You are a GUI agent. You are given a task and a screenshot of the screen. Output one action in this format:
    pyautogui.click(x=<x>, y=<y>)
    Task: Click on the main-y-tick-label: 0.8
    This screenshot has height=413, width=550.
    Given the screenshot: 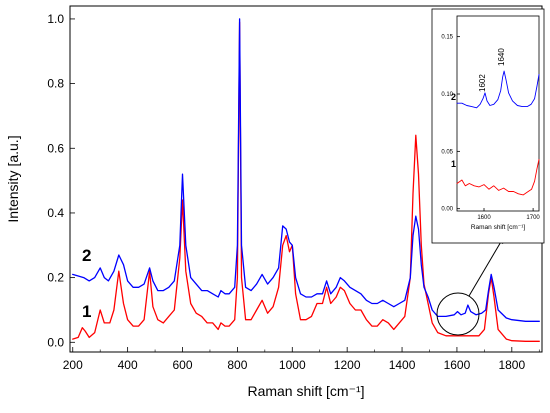 What is the action you would take?
    pyautogui.click(x=55, y=84)
    